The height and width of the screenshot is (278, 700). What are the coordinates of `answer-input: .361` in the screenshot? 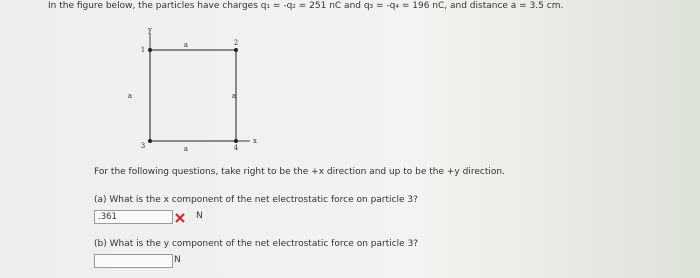 It's located at (133, 217).